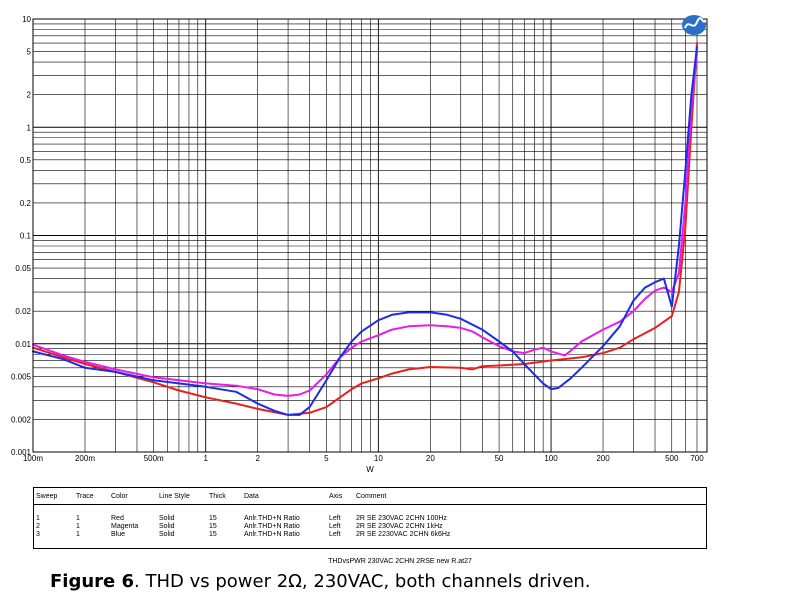 Image resolution: width=800 pixels, height=607 pixels. What do you see at coordinates (125, 526) in the screenshot?
I see `legend-row-color: Magenta` at bounding box center [125, 526].